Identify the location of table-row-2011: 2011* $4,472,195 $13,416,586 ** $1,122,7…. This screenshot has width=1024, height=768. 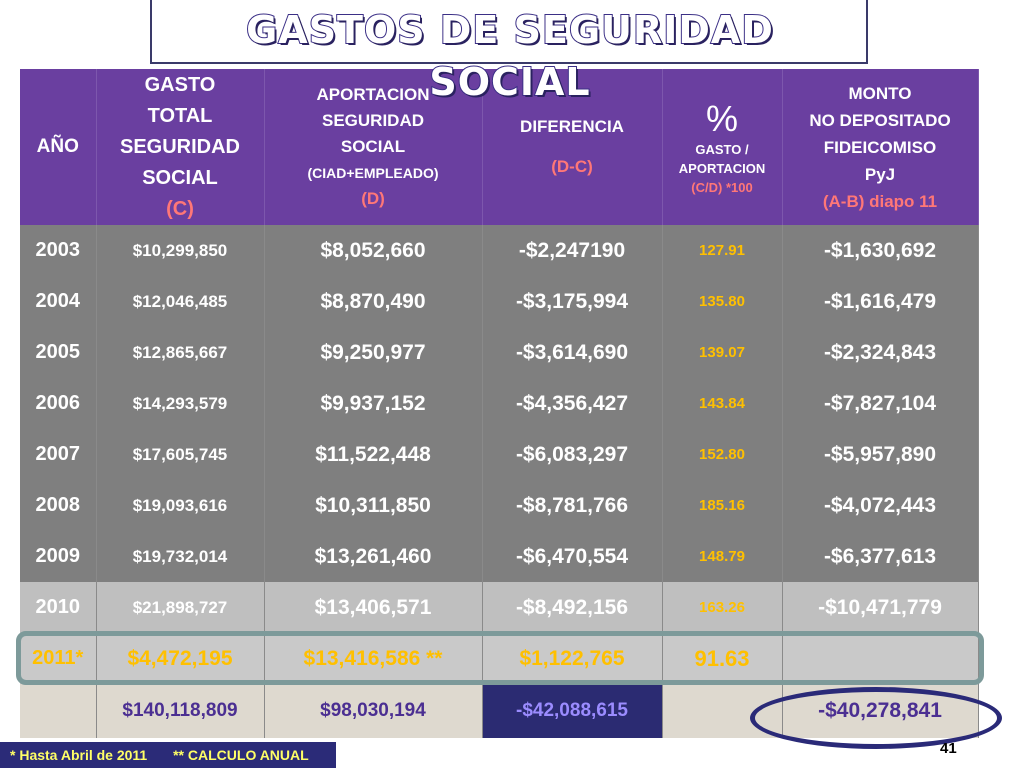
(499, 658).